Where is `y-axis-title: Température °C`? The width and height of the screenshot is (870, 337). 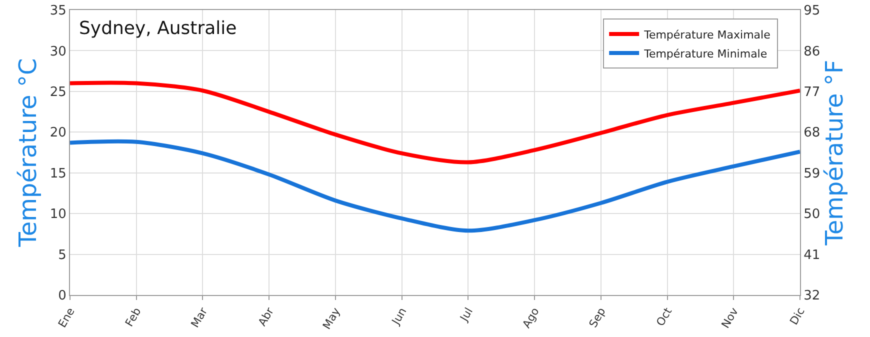 y-axis-title: Température °C is located at coordinates (28, 153).